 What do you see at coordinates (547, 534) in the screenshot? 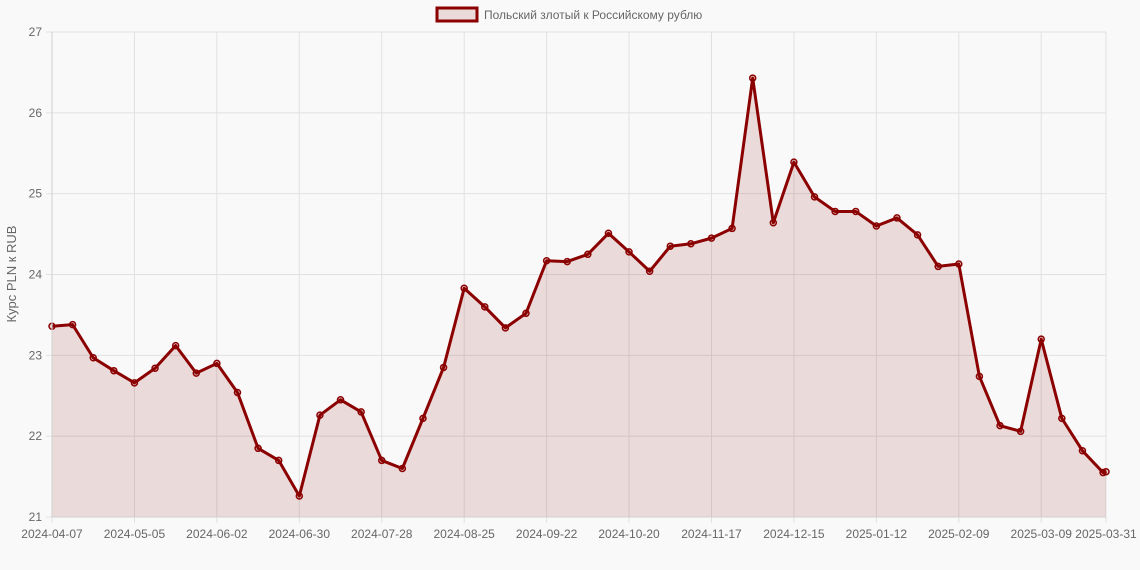
I see `x-tick-label: 2024-09-22` at bounding box center [547, 534].